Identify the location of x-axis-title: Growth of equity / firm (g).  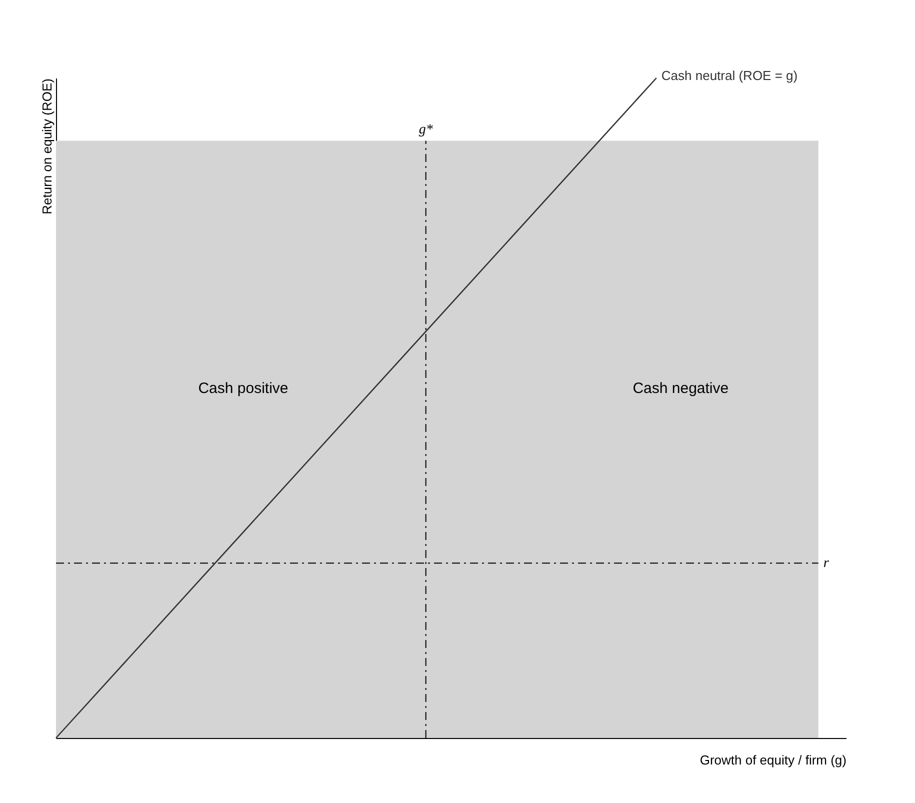
(773, 760).